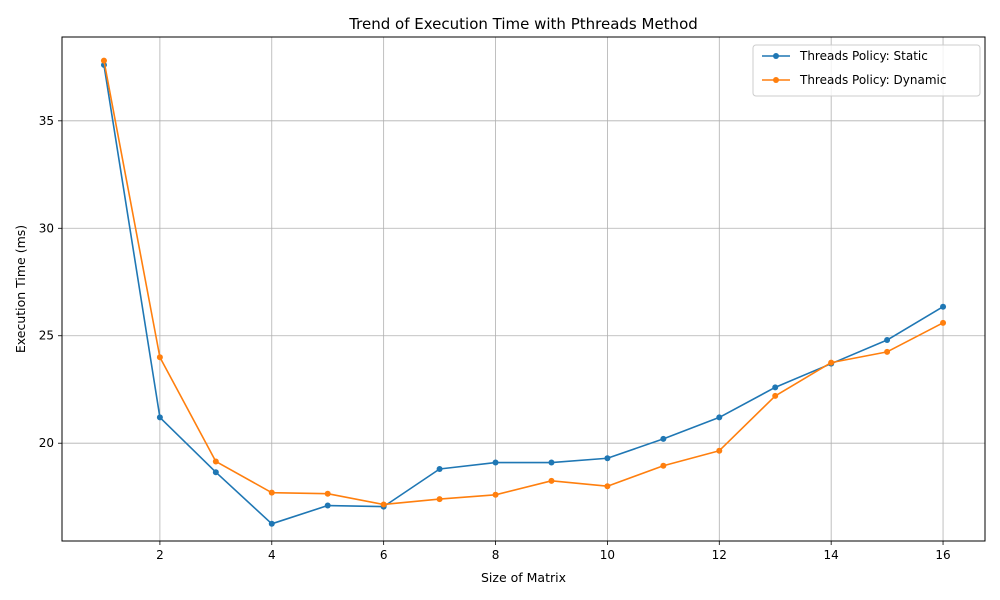  Describe the element at coordinates (496, 555) in the screenshot. I see `x-tick-label: 8` at that location.